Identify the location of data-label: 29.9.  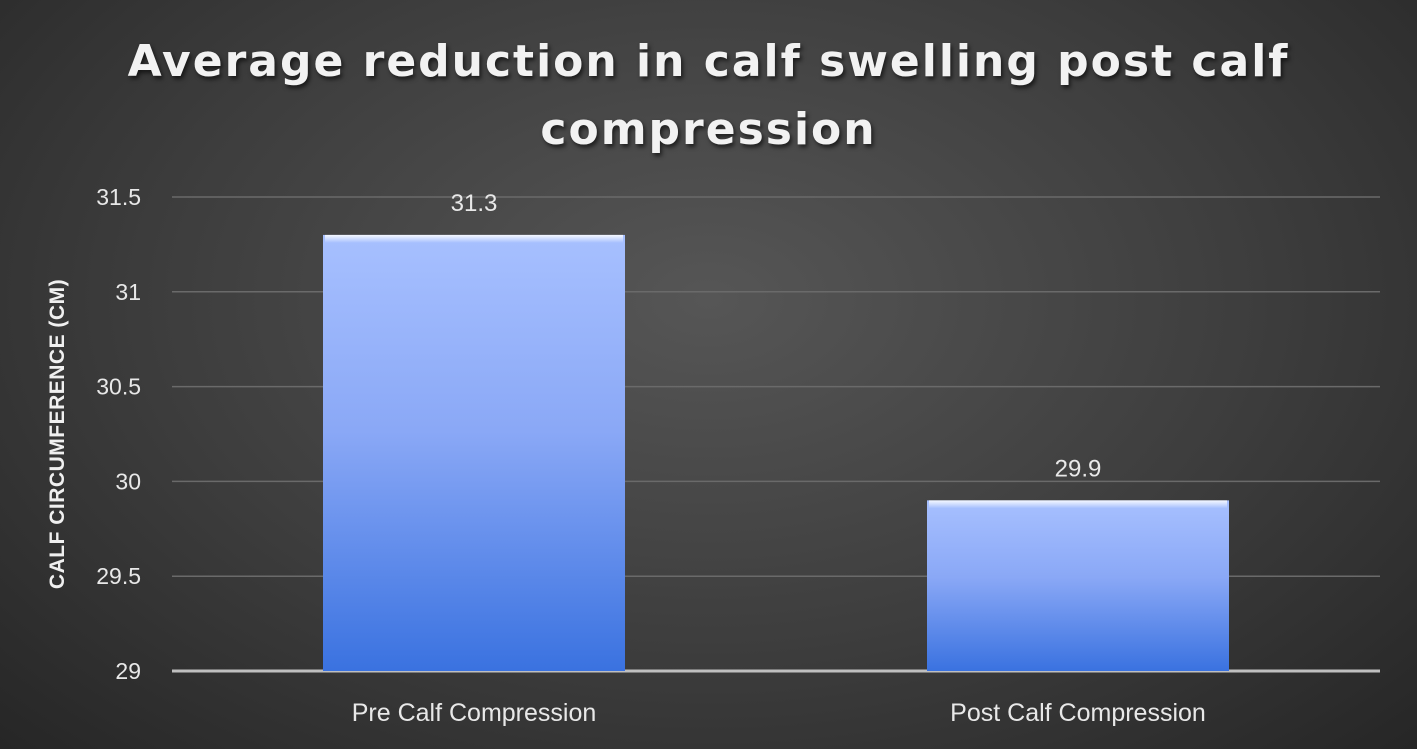
(1078, 468).